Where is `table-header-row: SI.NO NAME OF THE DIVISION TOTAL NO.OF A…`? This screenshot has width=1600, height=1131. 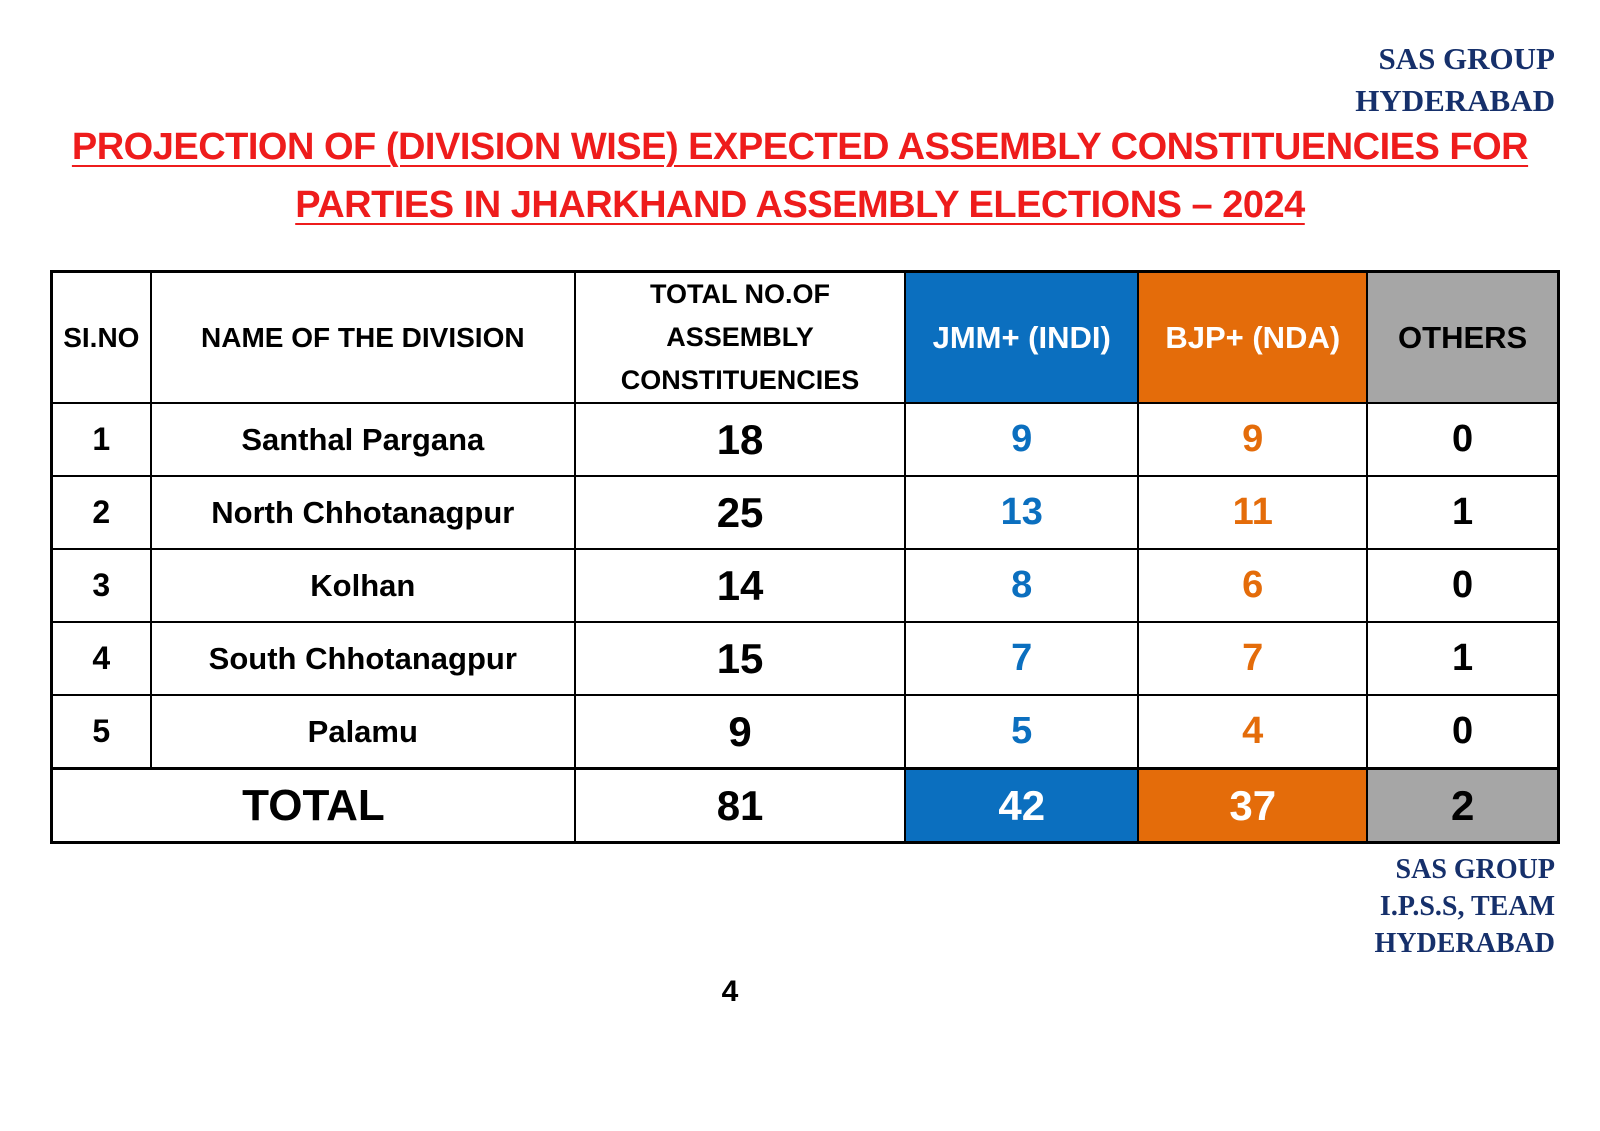
table-header-row: SI.NO NAME OF THE DIVISION TOTAL NO.OF A… is located at coordinates (805, 337).